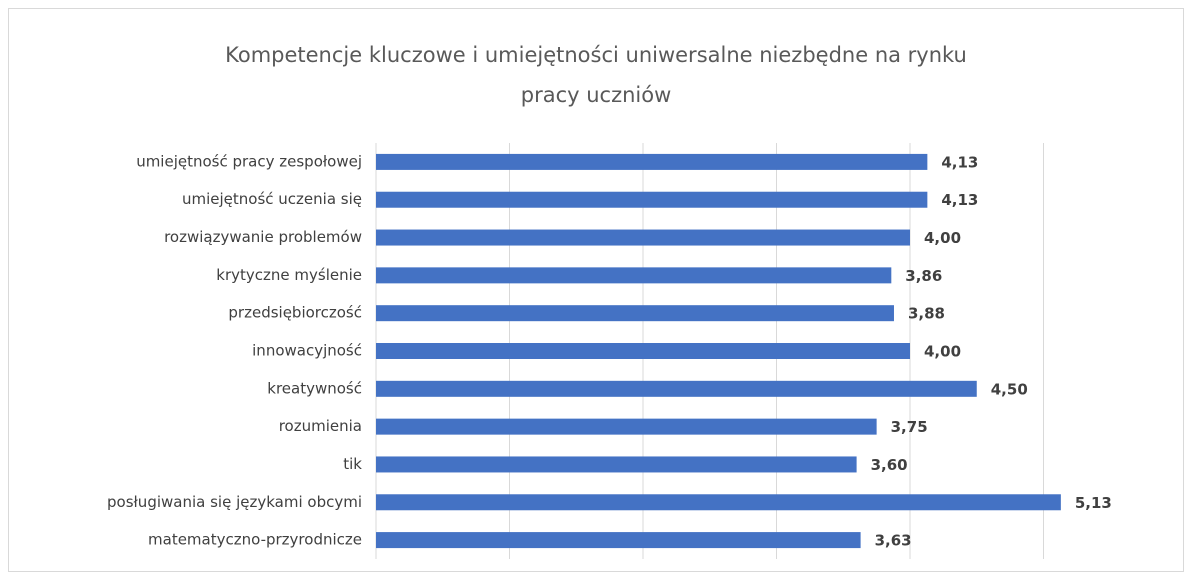  Describe the element at coordinates (926, 314) in the screenshot. I see `data-label: 3,88` at that location.